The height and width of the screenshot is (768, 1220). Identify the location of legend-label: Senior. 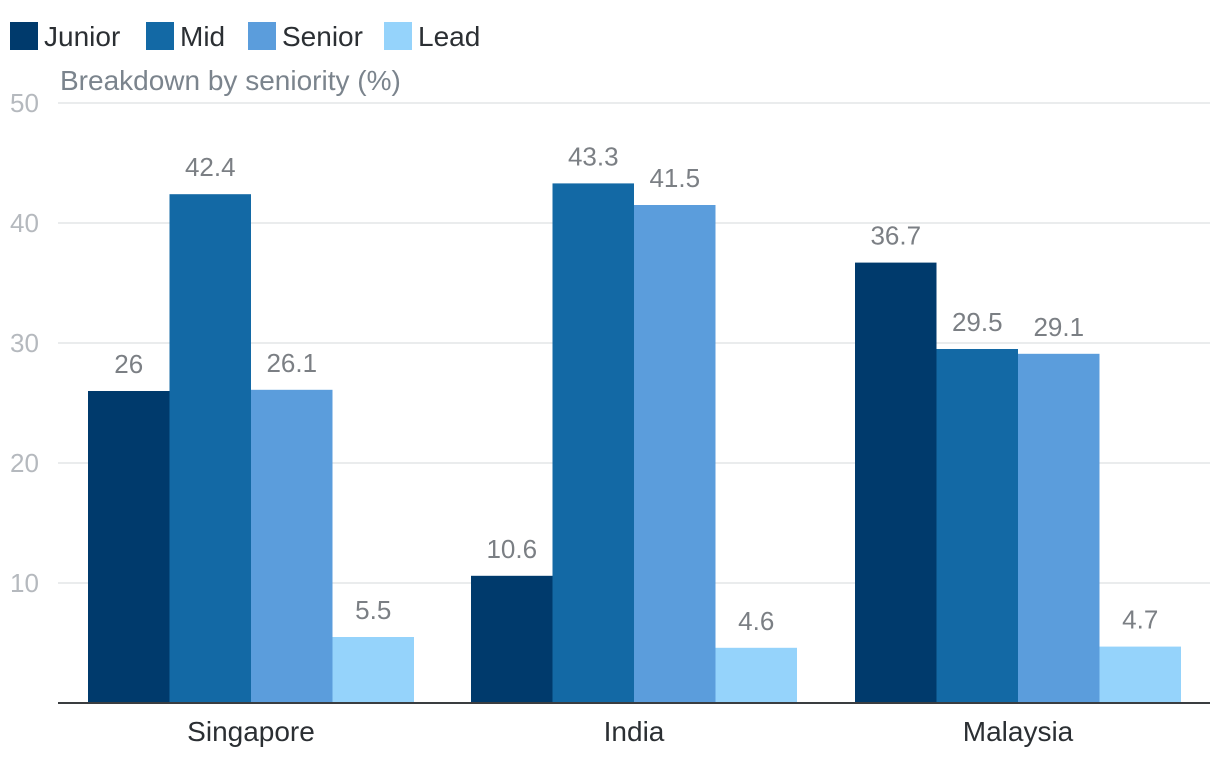
(322, 36).